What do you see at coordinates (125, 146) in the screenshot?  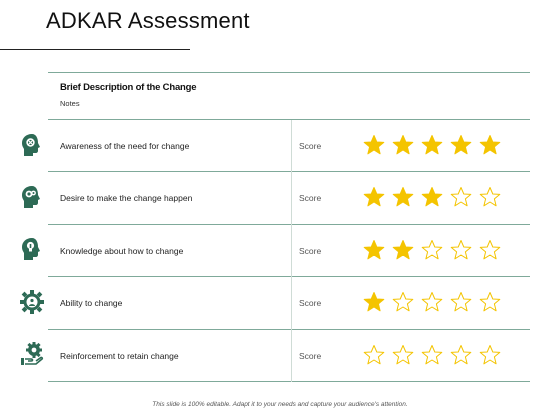 I see `row-label-awareness: Awareness of the need for change` at bounding box center [125, 146].